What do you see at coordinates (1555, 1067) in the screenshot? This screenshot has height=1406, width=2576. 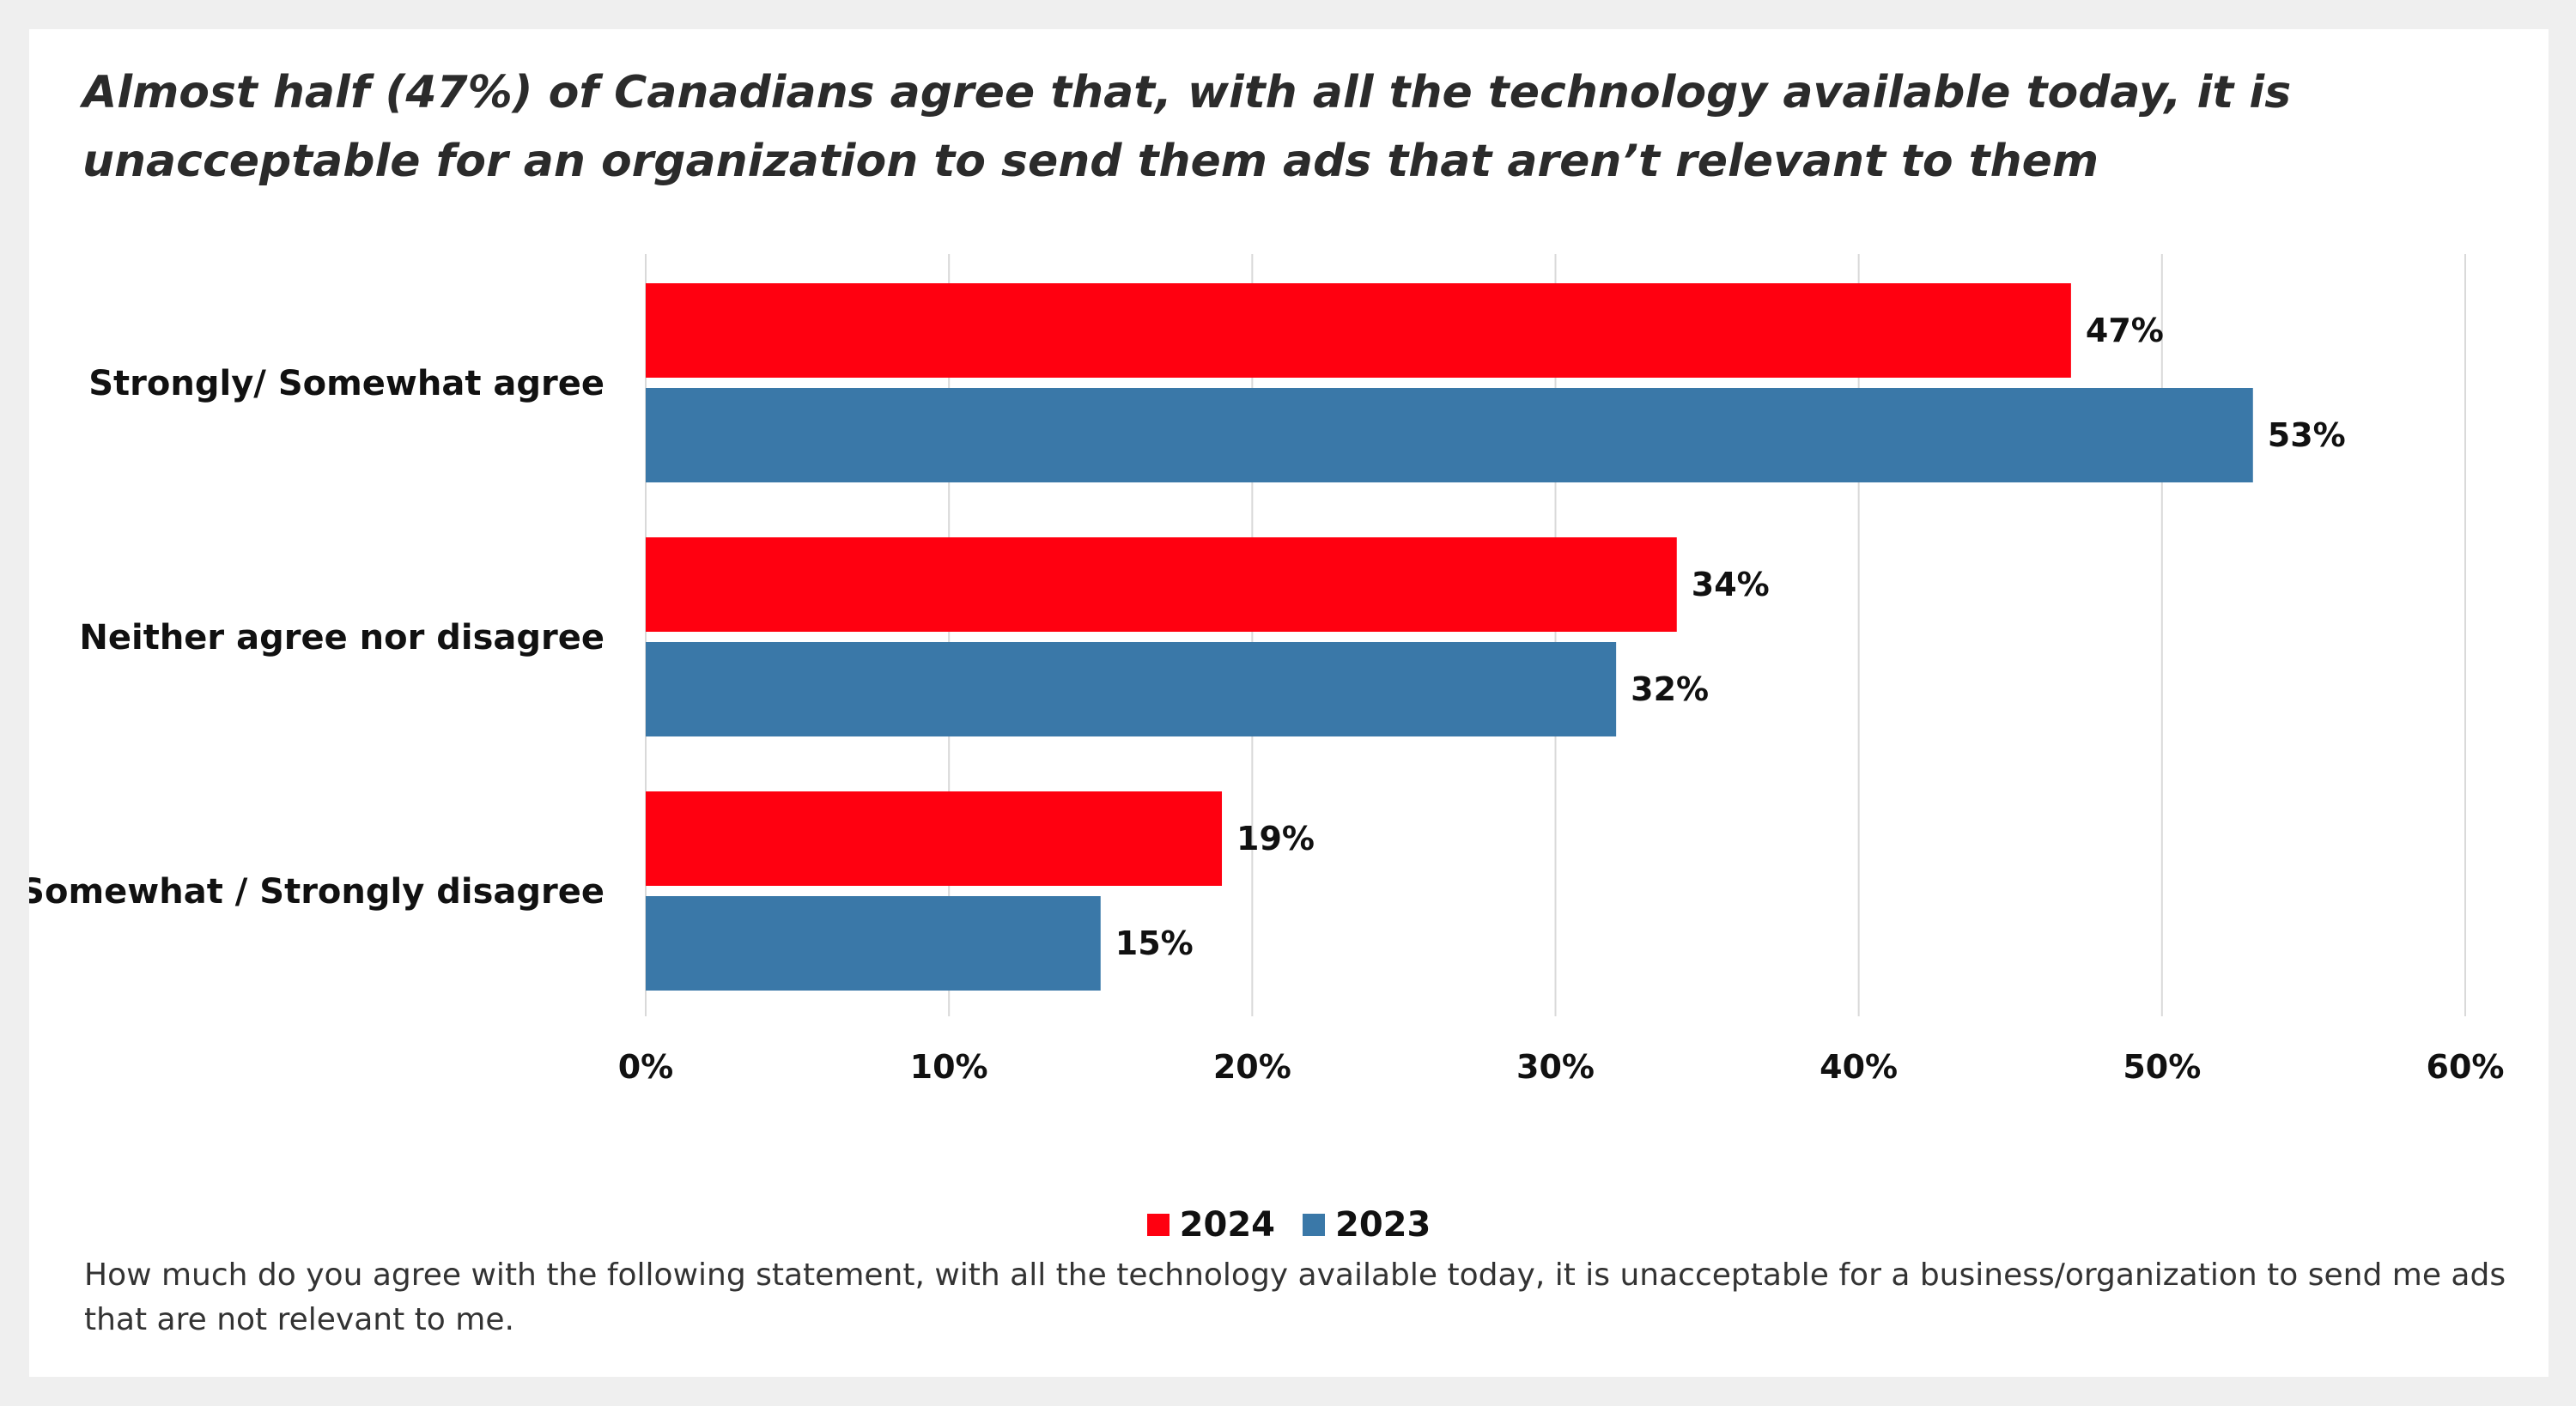 I see `x-tick-label: 30%` at bounding box center [1555, 1067].